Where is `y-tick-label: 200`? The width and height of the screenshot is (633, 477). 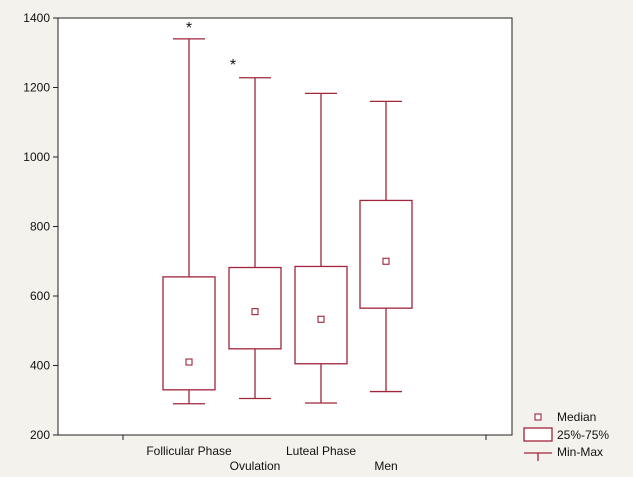
y-tick-label: 200 is located at coordinates (40, 435).